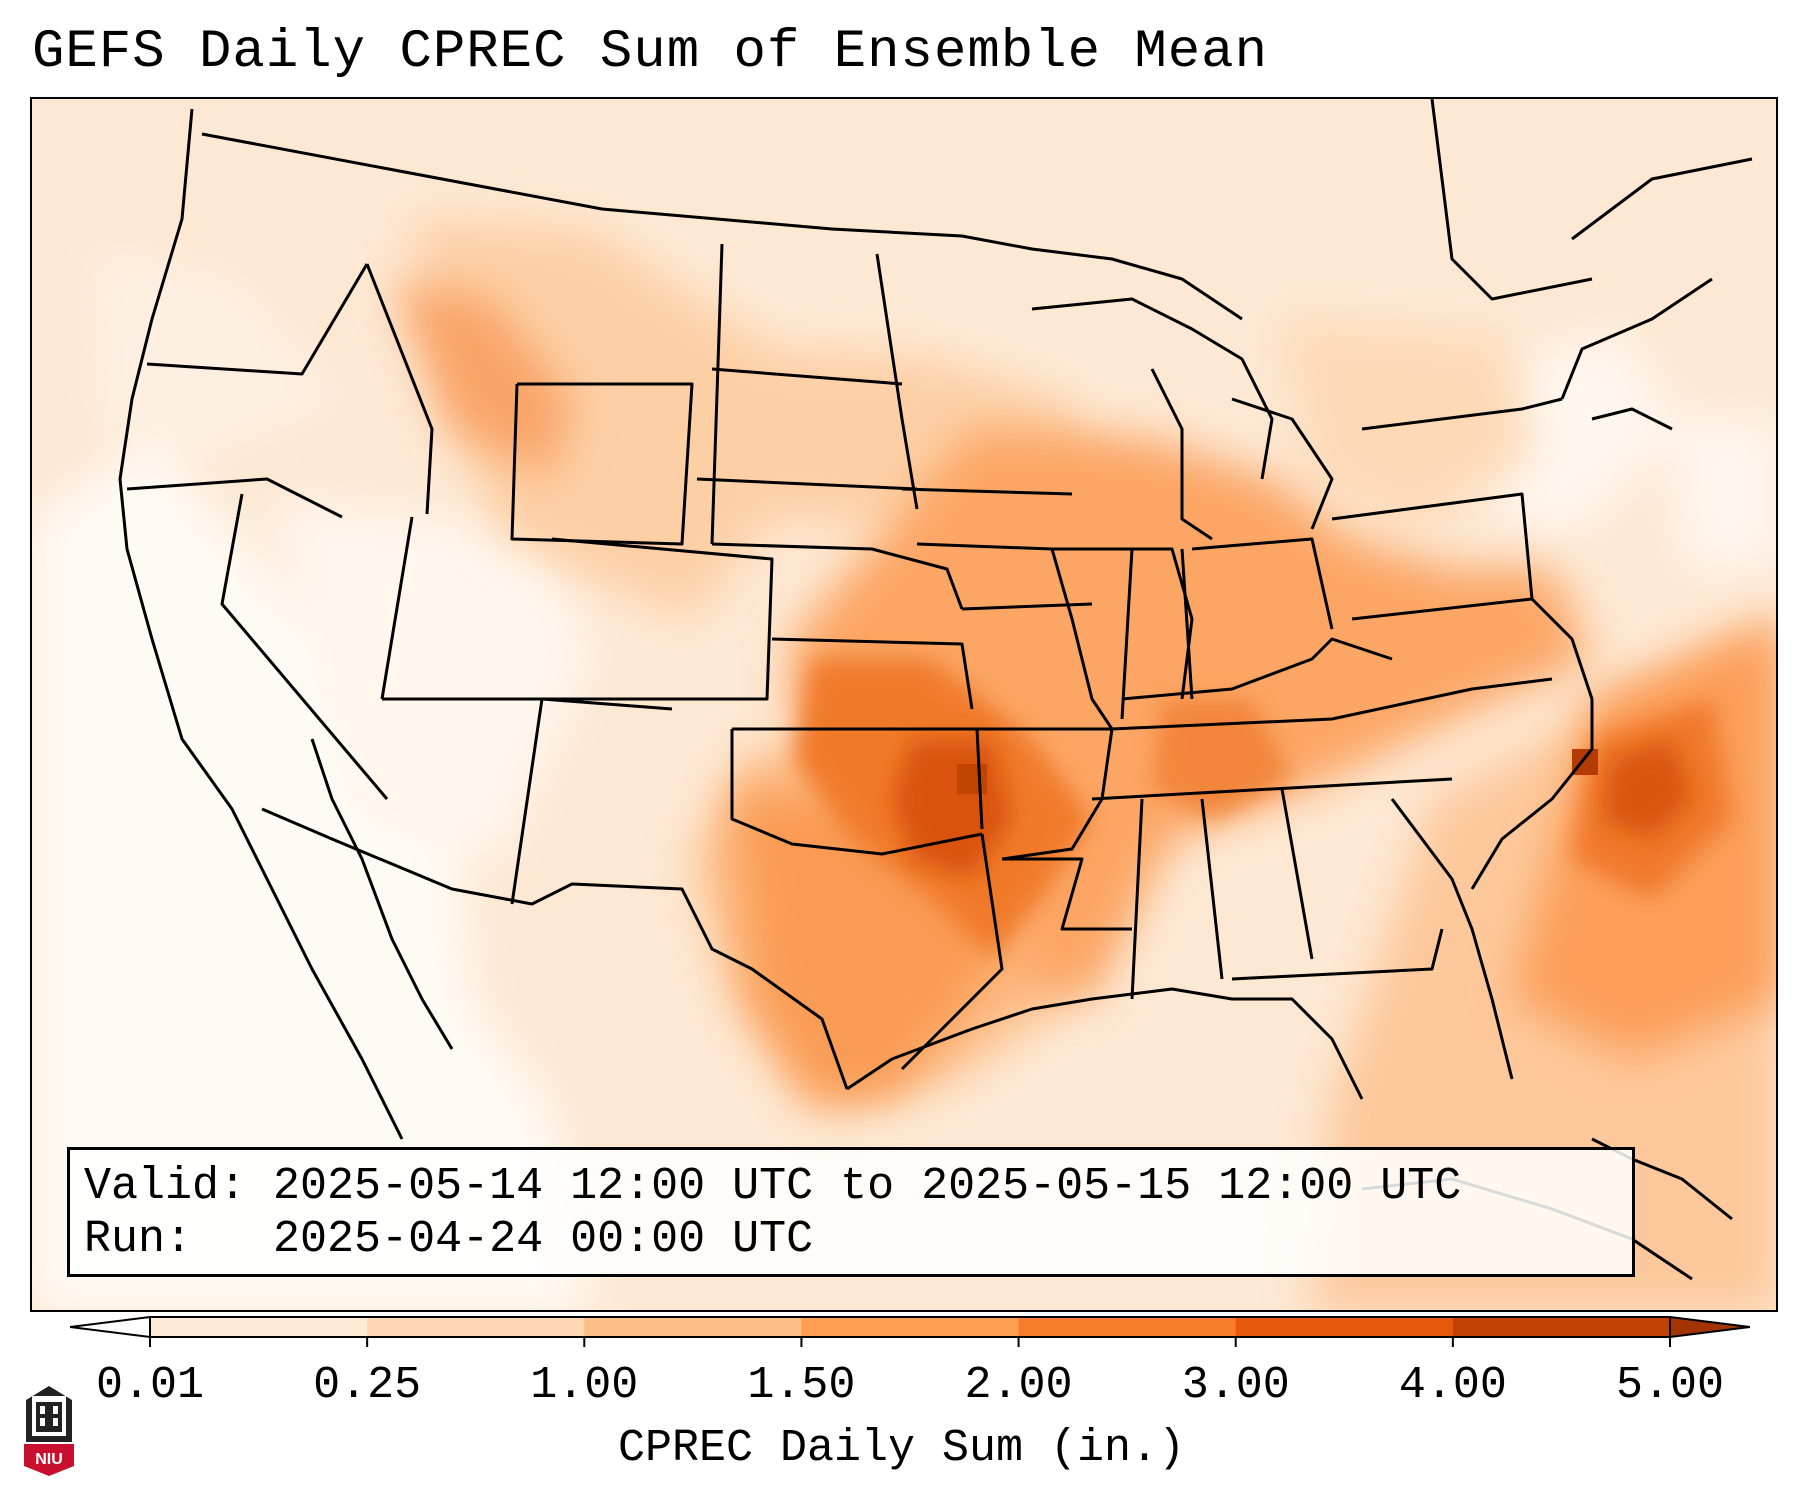 This screenshot has width=1803, height=1500. Describe the element at coordinates (1670, 1385) in the screenshot. I see `colorbar-tick-label: 5.00` at that location.